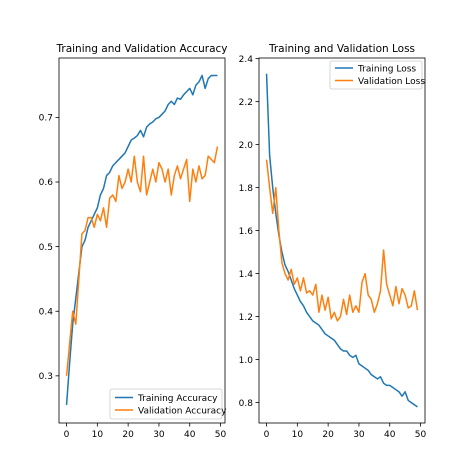  I want to click on series-line-validation-loss, so click(342, 240).